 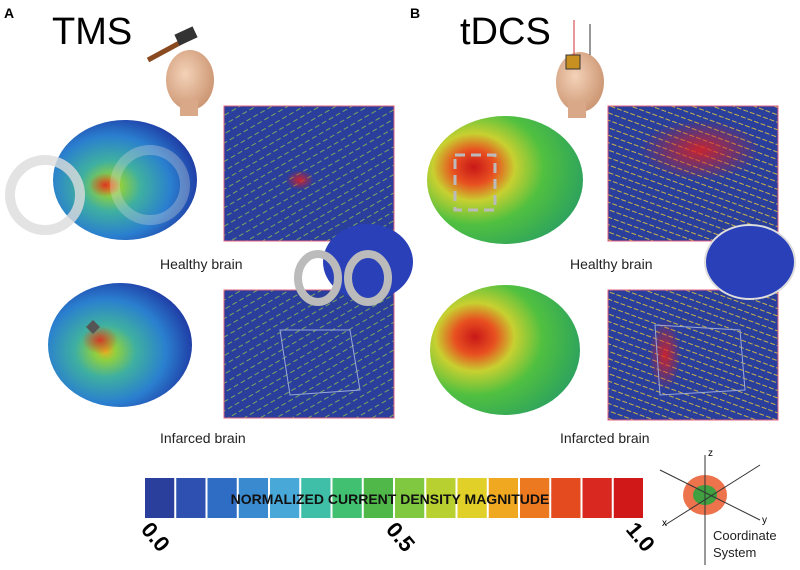 I want to click on panel-title: TMS, so click(x=92, y=32).